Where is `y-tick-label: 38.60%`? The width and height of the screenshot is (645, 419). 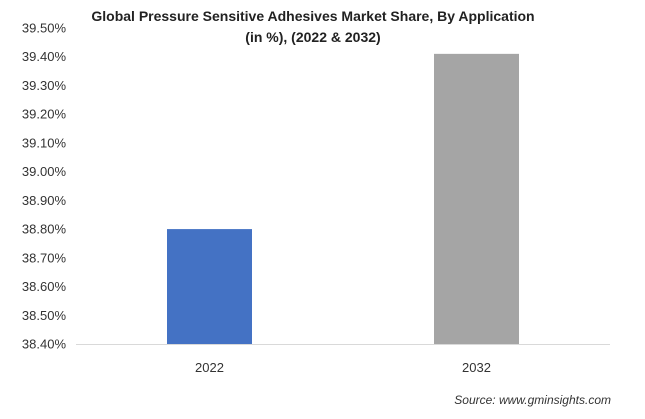 y-tick-label: 38.60% is located at coordinates (44, 286).